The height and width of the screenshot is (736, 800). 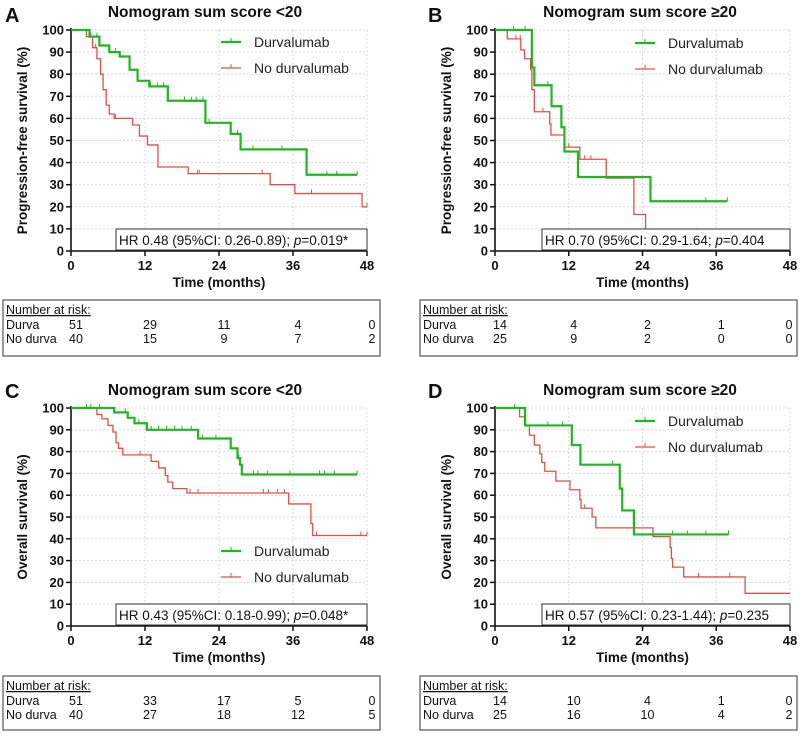 What do you see at coordinates (219, 282) in the screenshot?
I see `x-axis-label: Time (months)` at bounding box center [219, 282].